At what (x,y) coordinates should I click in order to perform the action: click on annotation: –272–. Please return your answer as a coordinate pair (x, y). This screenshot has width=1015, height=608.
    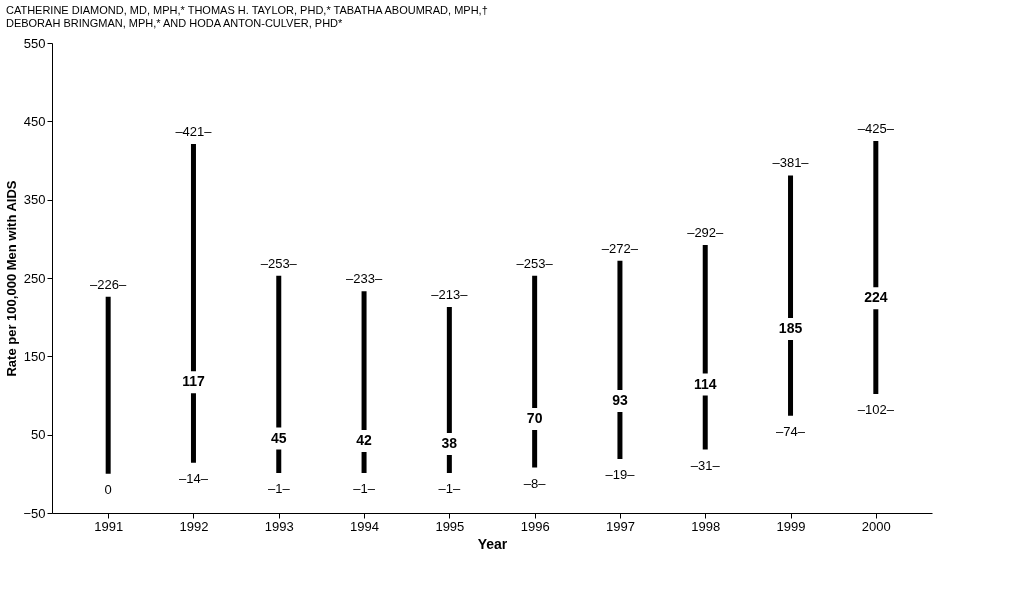
    Looking at the image, I should click on (620, 248).